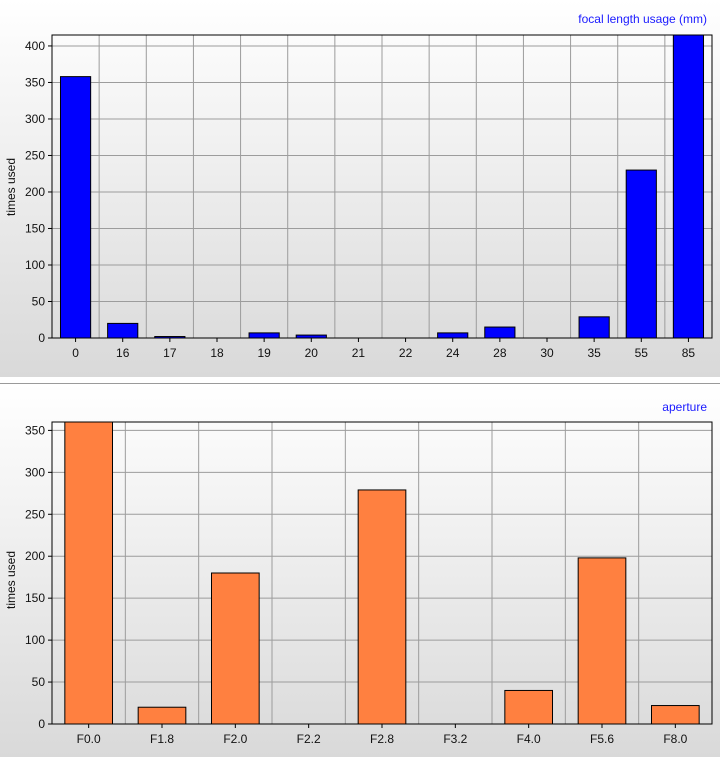  Describe the element at coordinates (359, 353) in the screenshot. I see `focal-x-tick-label: 21` at that location.